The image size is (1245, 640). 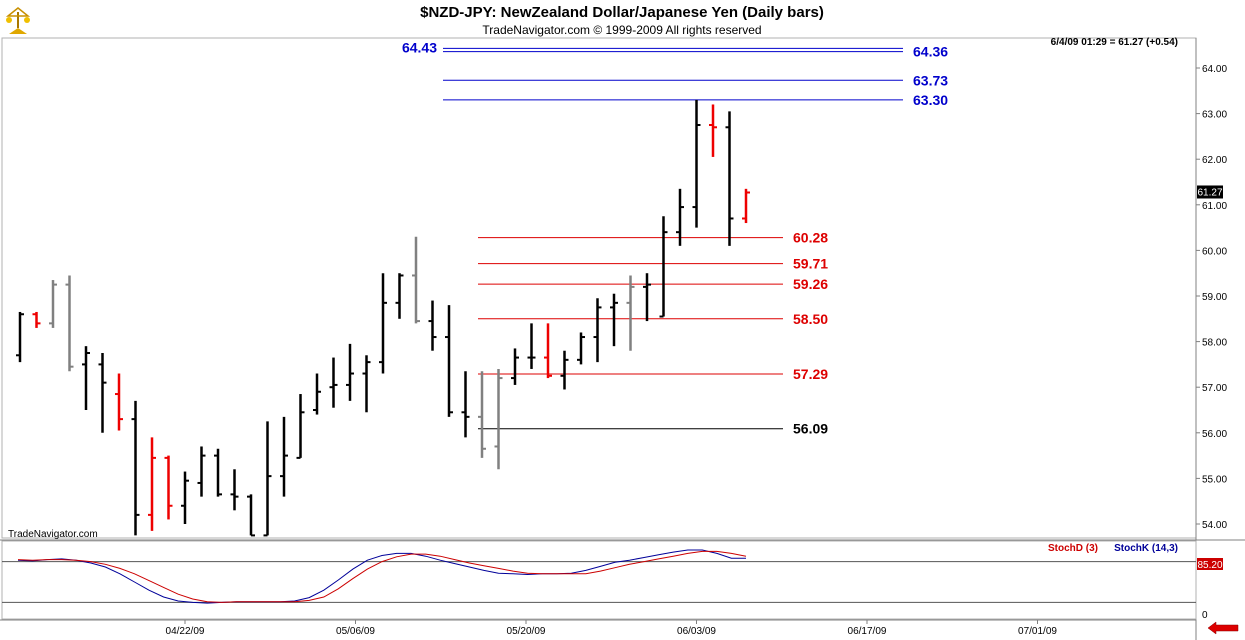 What do you see at coordinates (1214, 251) in the screenshot?
I see `y-tick-label: 60.00` at bounding box center [1214, 251].